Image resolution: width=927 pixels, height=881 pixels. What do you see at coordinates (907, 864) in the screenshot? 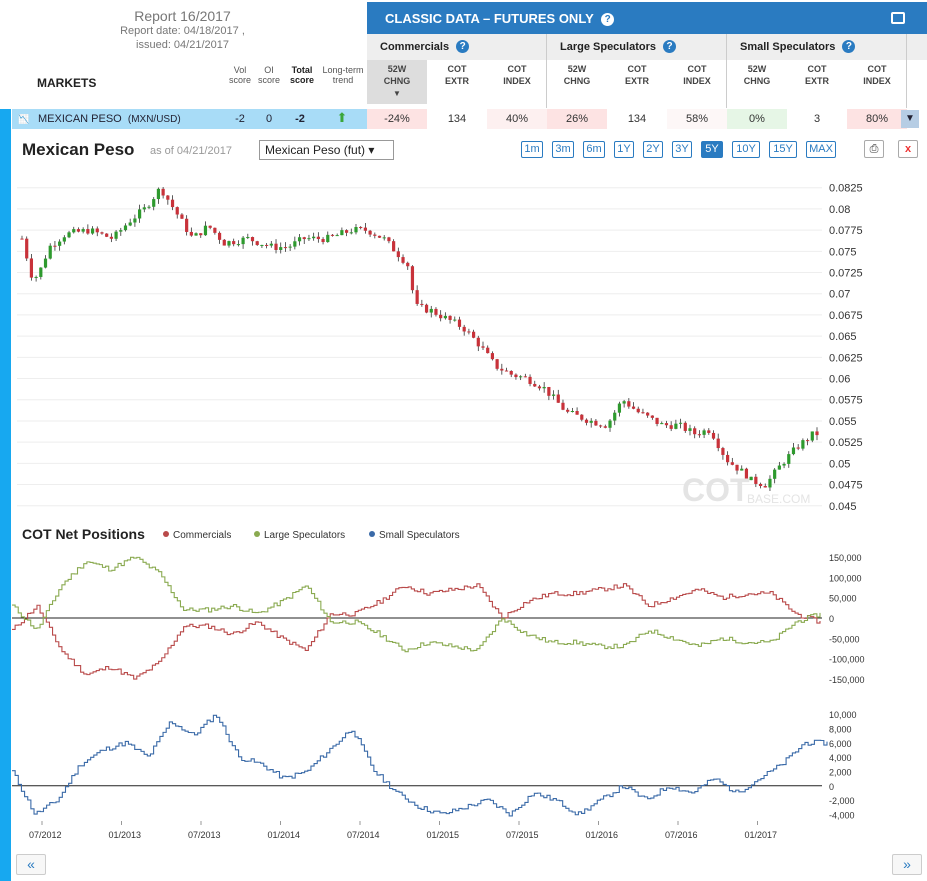
I see `next-button: »` at bounding box center [907, 864].